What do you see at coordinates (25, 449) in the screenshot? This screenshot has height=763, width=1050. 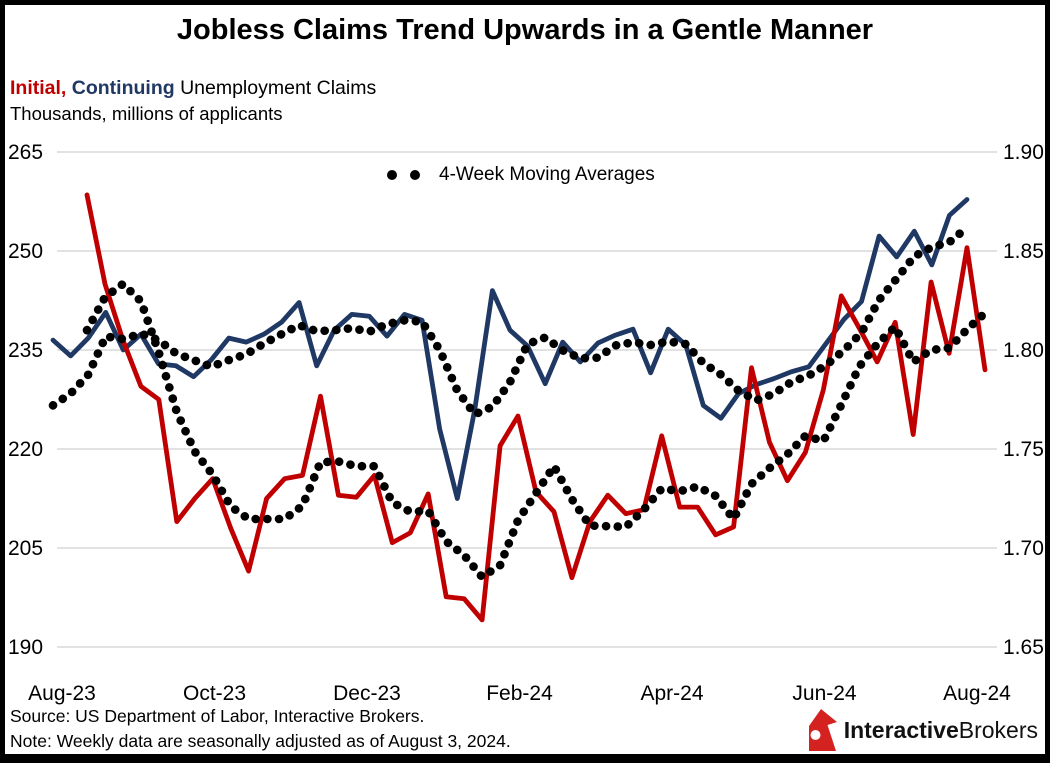 I see `y-axis-left-tick: 220` at bounding box center [25, 449].